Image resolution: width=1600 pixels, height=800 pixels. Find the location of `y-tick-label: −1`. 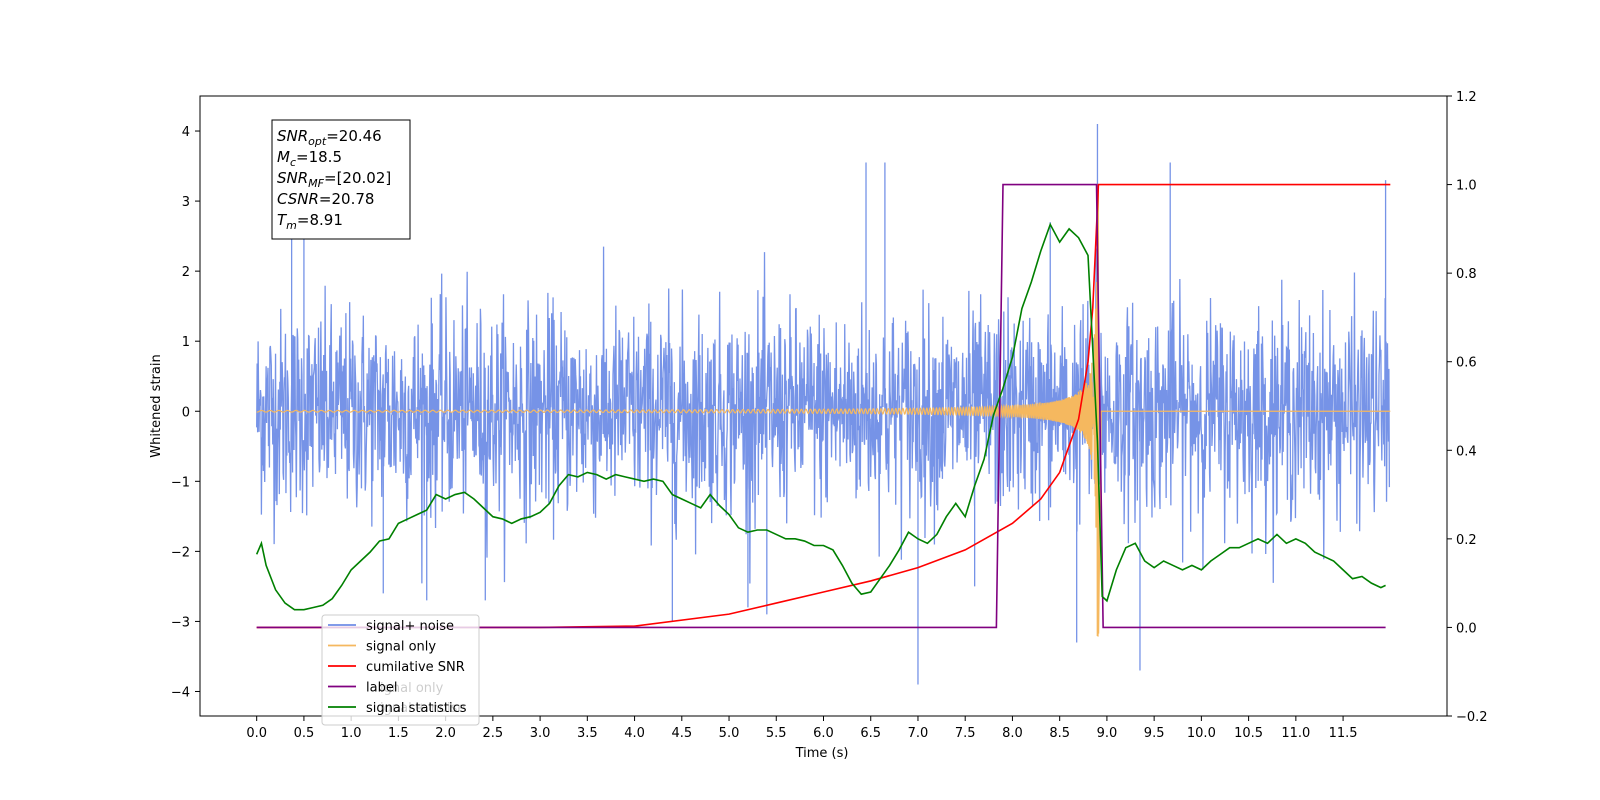

y-tick-label: −1 is located at coordinates (180, 482).